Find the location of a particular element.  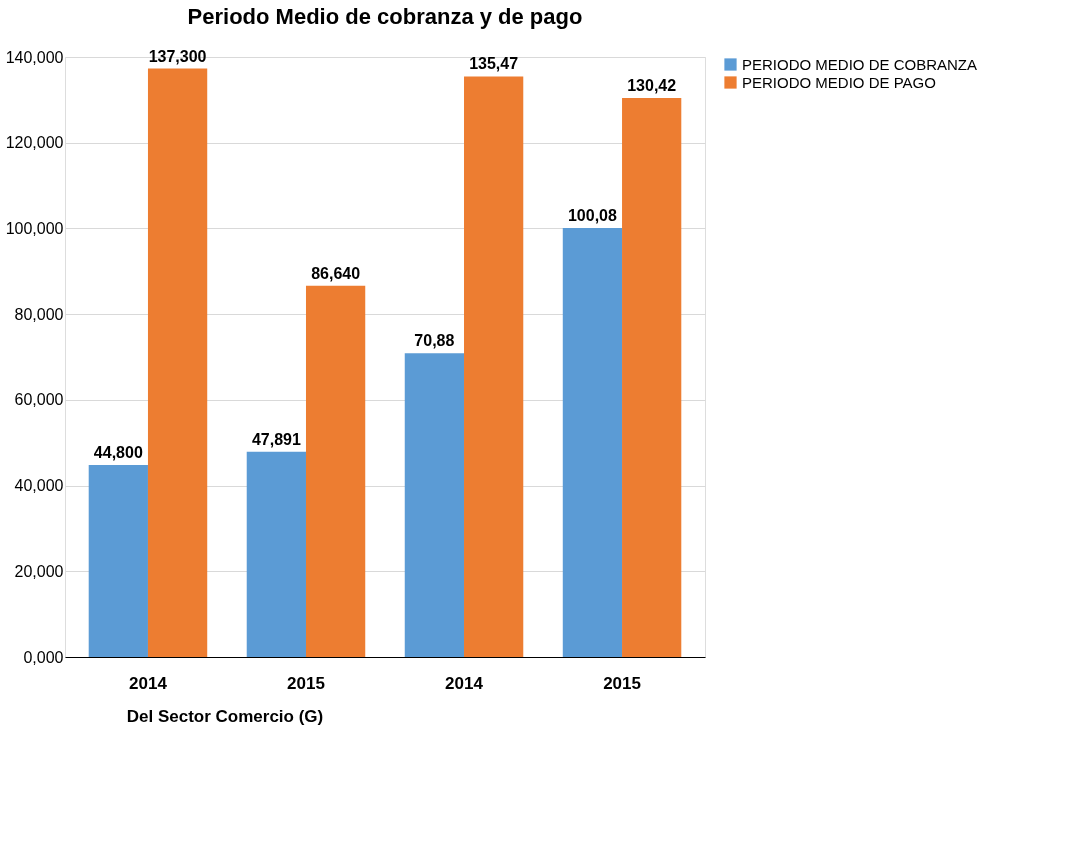

data-label: 47,891 is located at coordinates (276, 439).